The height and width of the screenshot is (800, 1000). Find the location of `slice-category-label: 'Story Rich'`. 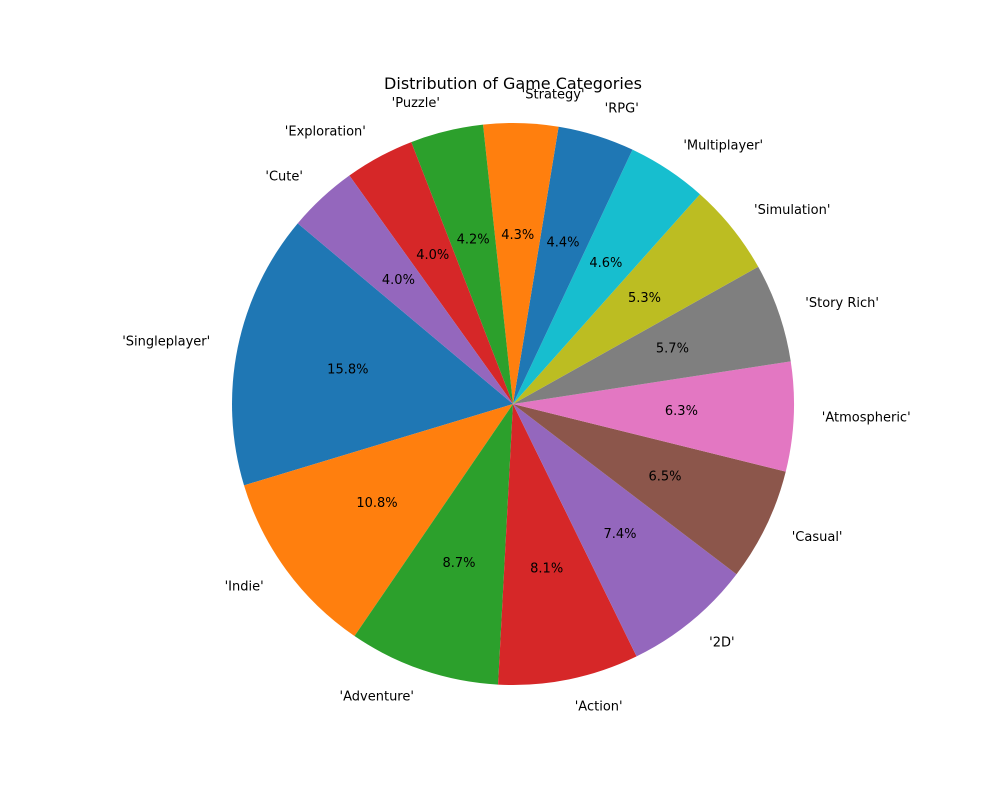

slice-category-label: 'Story Rich' is located at coordinates (842, 303).